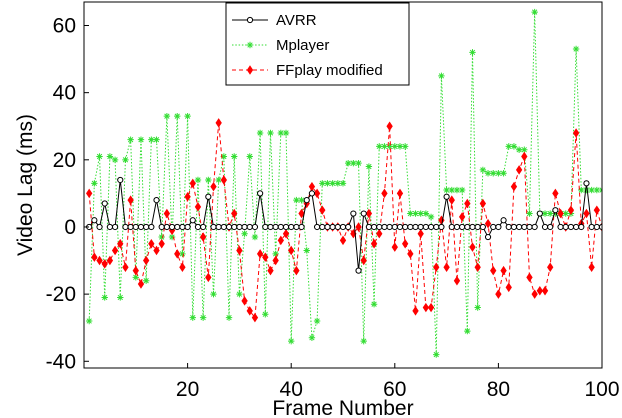 The height and width of the screenshot is (418, 622). Describe the element at coordinates (280, 45) in the screenshot. I see `legend-item: Mplayer` at that location.